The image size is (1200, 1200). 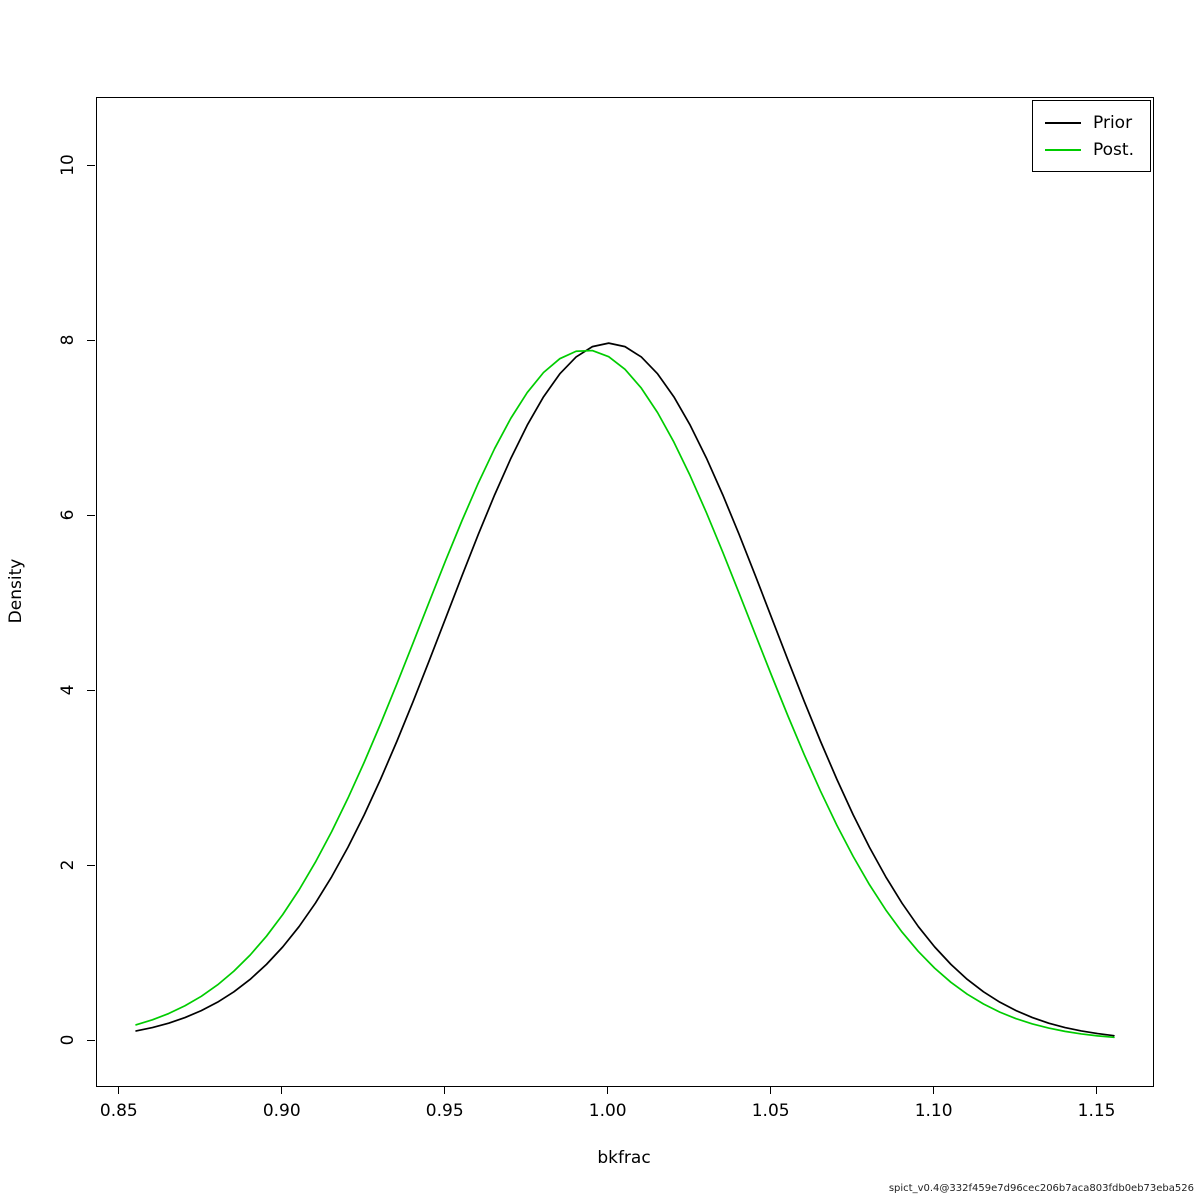 What do you see at coordinates (607, 1111) in the screenshot?
I see `x-tick-label: 1.00` at bounding box center [607, 1111].